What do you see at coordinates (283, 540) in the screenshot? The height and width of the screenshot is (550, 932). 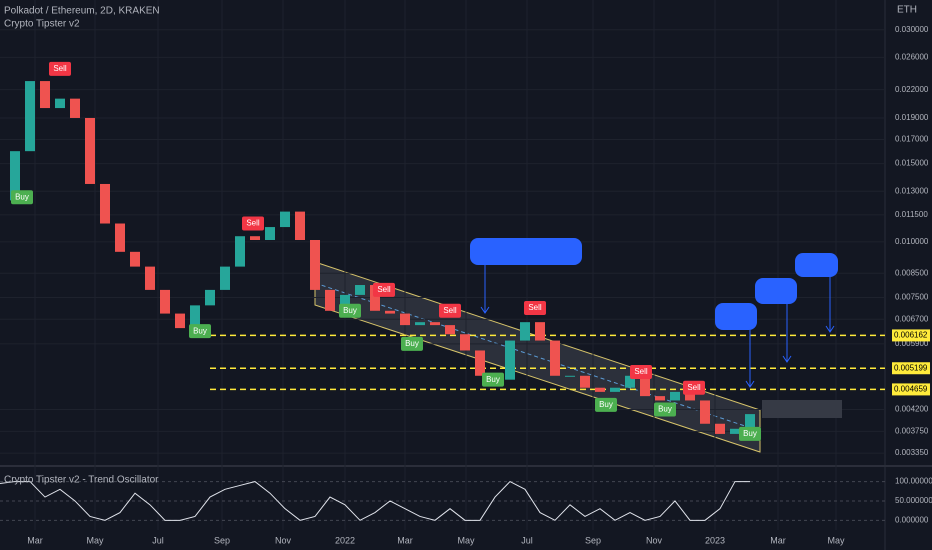 I see `x-tick-label: Nov` at bounding box center [283, 540].